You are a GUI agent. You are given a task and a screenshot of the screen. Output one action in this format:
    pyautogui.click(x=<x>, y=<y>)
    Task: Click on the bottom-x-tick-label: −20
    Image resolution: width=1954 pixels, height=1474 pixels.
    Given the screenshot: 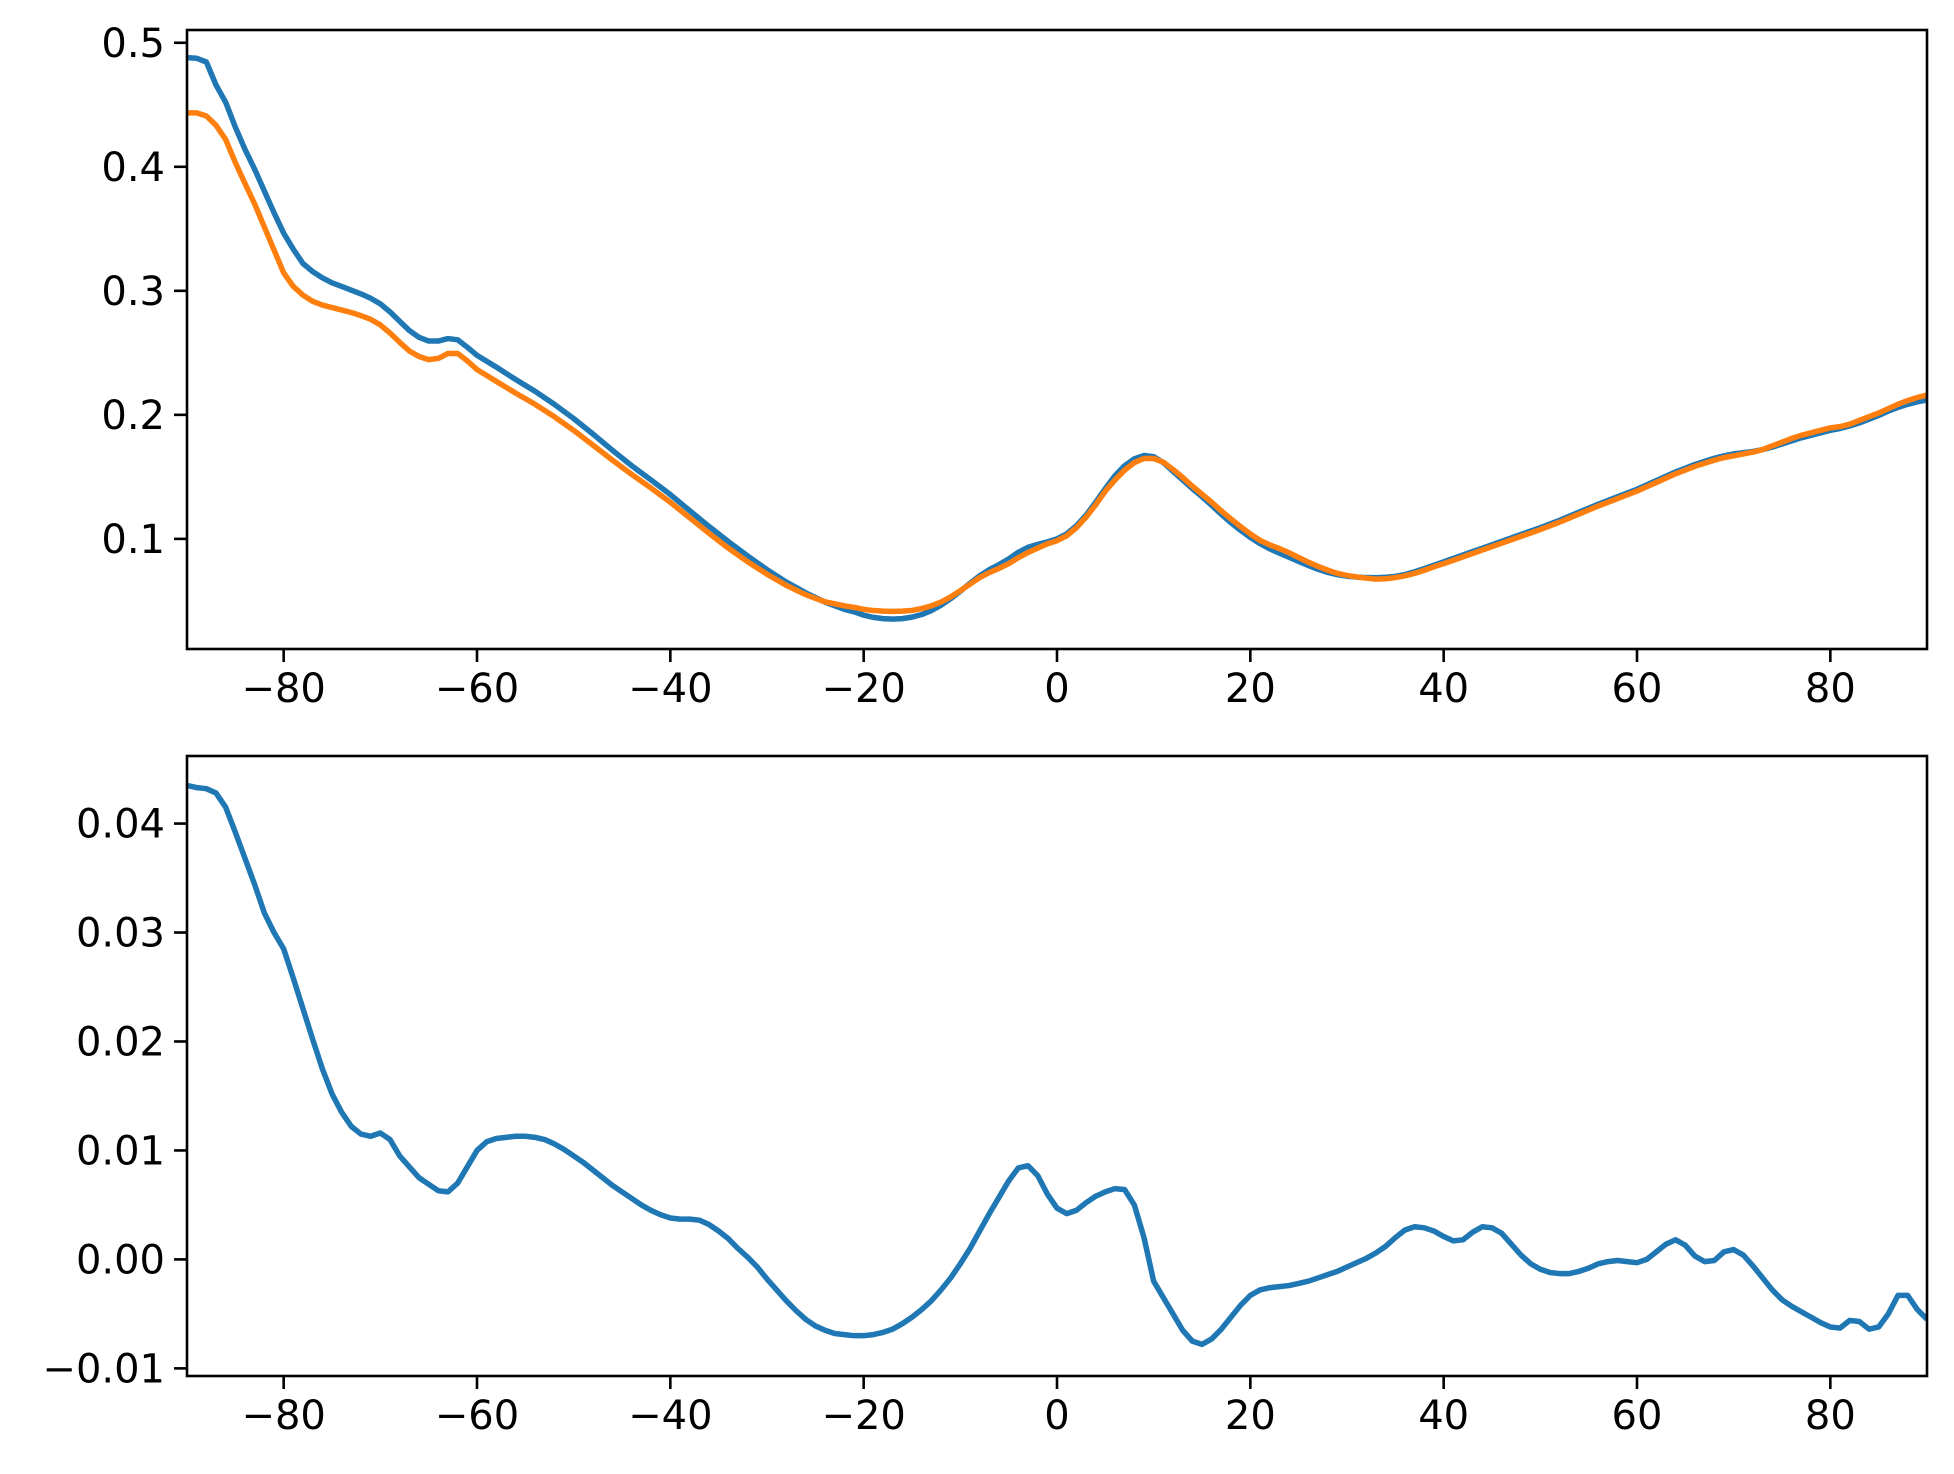 What is the action you would take?
    pyautogui.click(x=863, y=1416)
    